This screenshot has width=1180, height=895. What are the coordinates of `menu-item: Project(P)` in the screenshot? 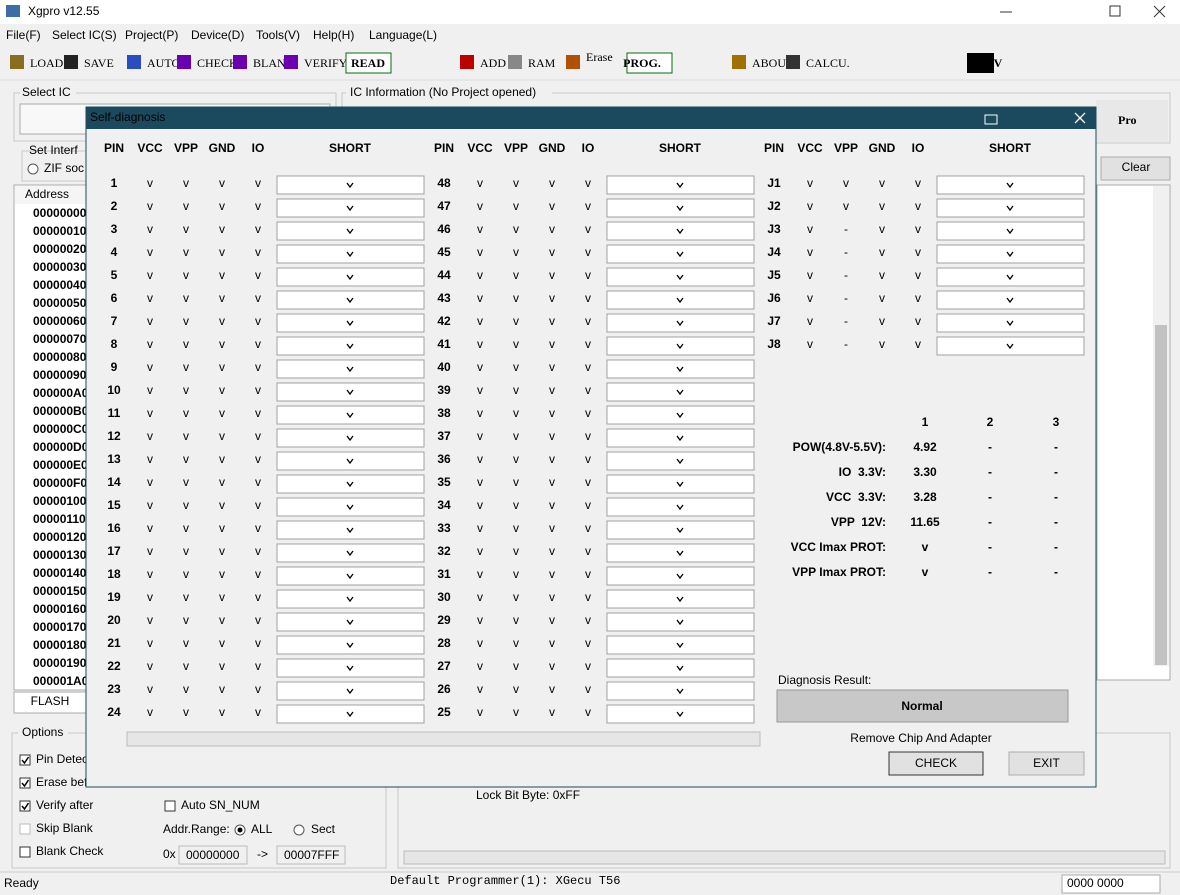 It's located at (151, 35).